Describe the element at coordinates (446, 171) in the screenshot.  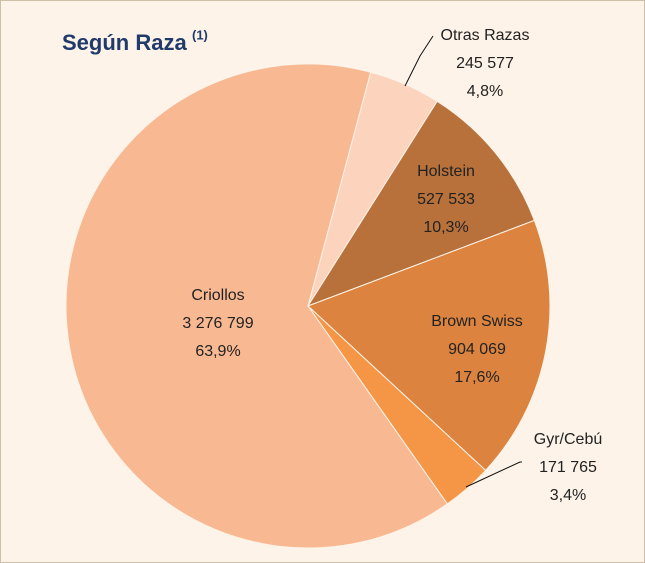
I see `slice-label: Holstein` at that location.